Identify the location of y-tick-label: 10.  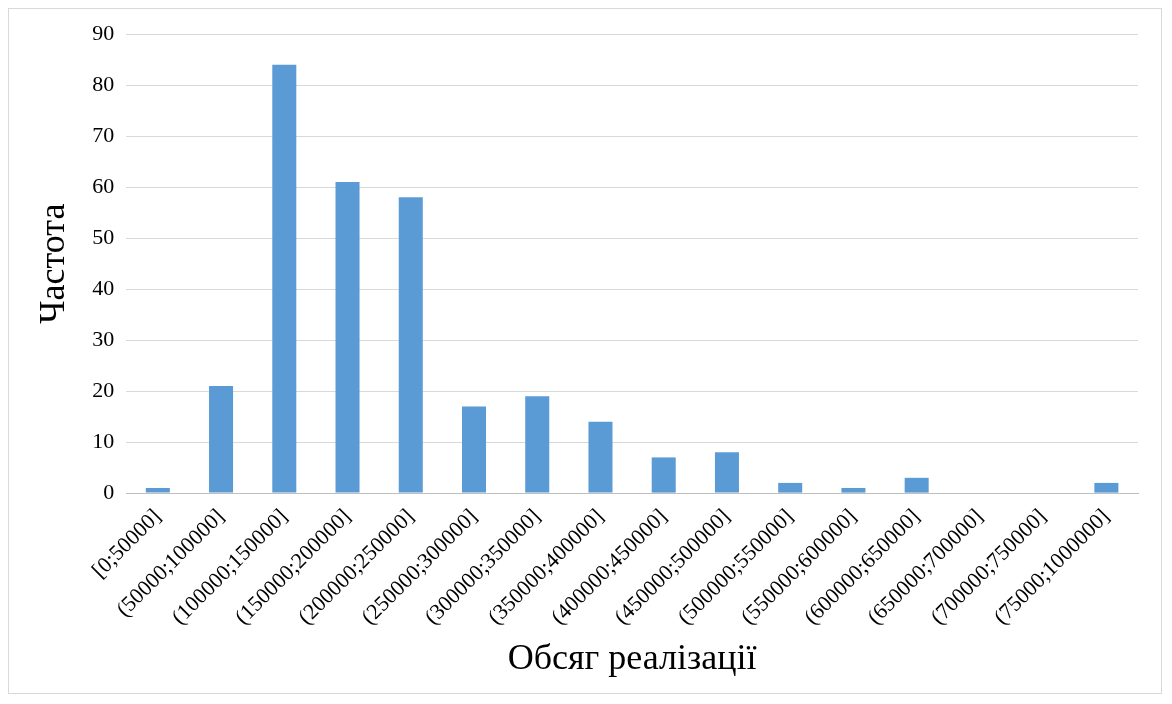
(103, 440).